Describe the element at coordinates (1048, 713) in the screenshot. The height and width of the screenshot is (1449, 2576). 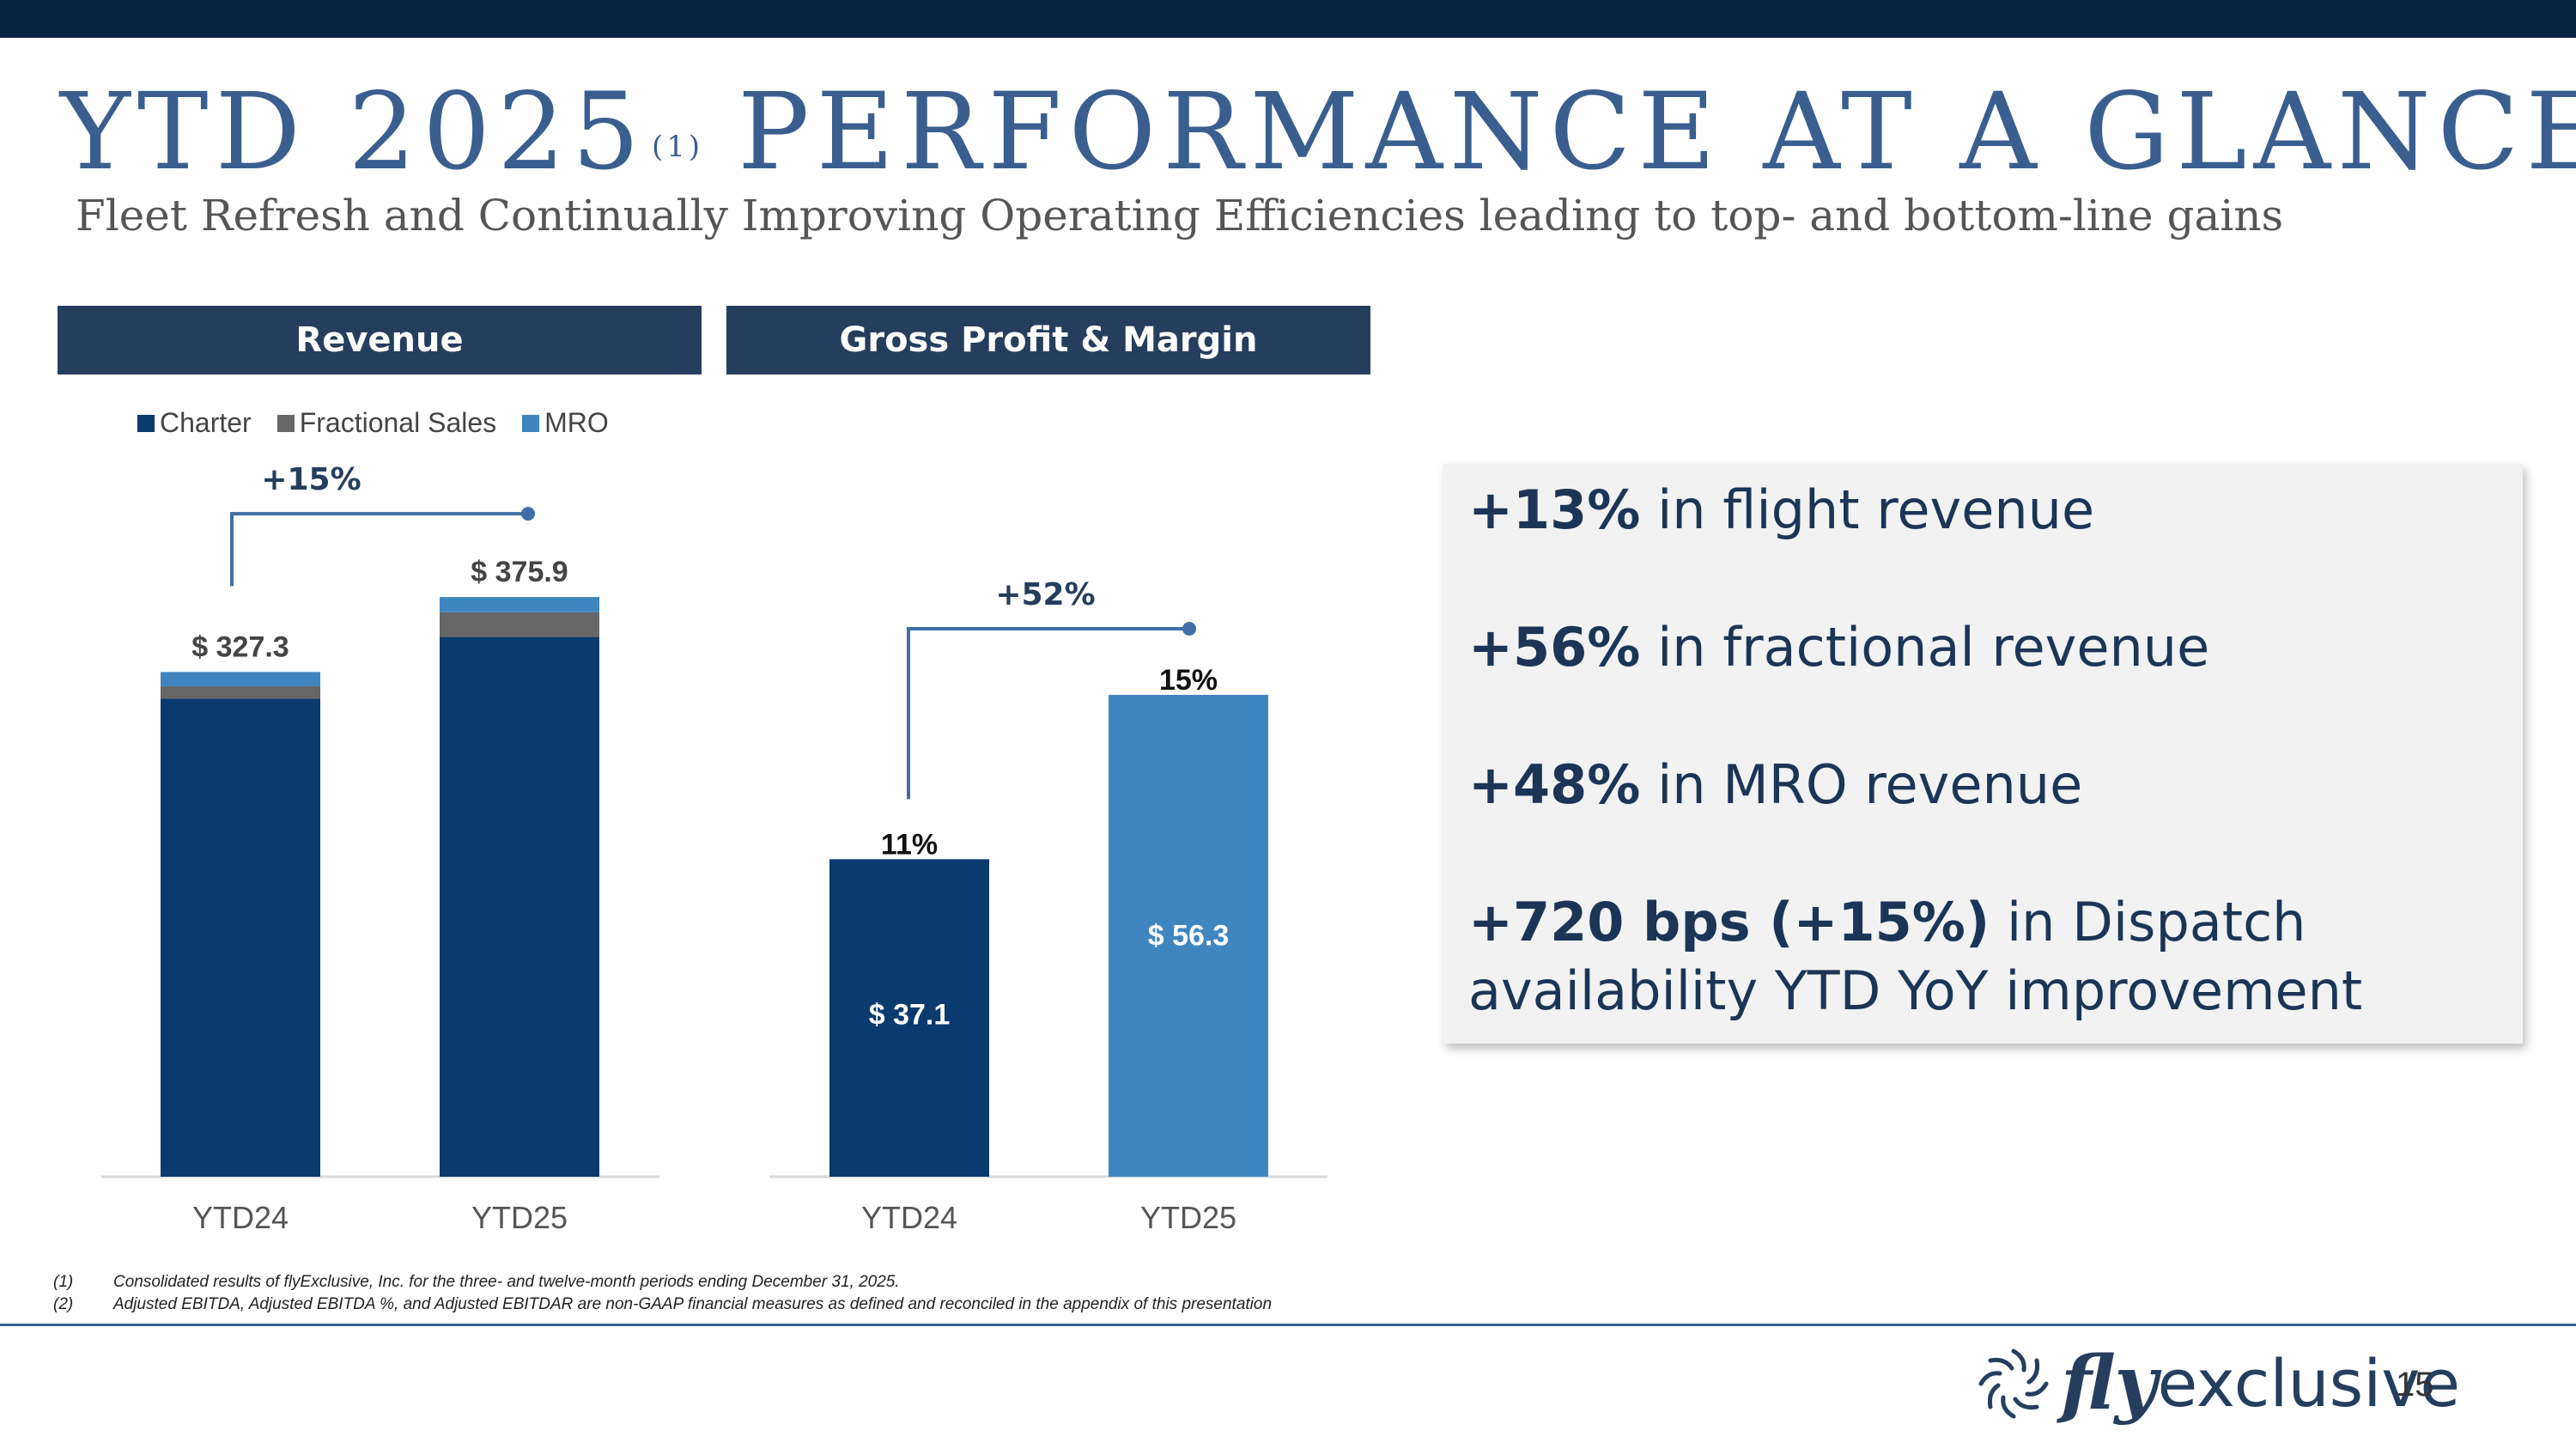
I see `gross-profit-growth-bracket` at that location.